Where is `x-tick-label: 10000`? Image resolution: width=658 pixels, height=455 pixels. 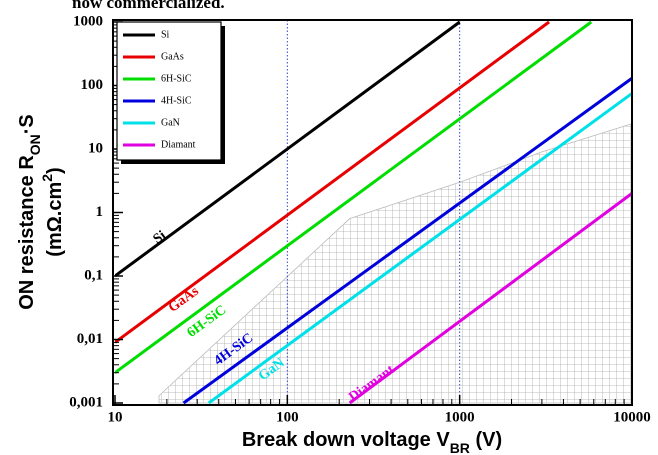 x-tick-label: 10000 is located at coordinates (632, 417).